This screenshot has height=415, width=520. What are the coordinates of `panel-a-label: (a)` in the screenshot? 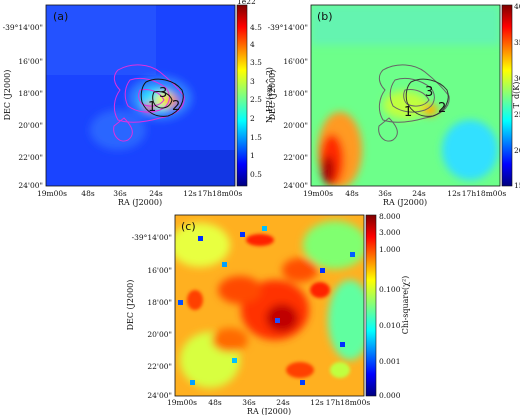 It's located at (60, 16).